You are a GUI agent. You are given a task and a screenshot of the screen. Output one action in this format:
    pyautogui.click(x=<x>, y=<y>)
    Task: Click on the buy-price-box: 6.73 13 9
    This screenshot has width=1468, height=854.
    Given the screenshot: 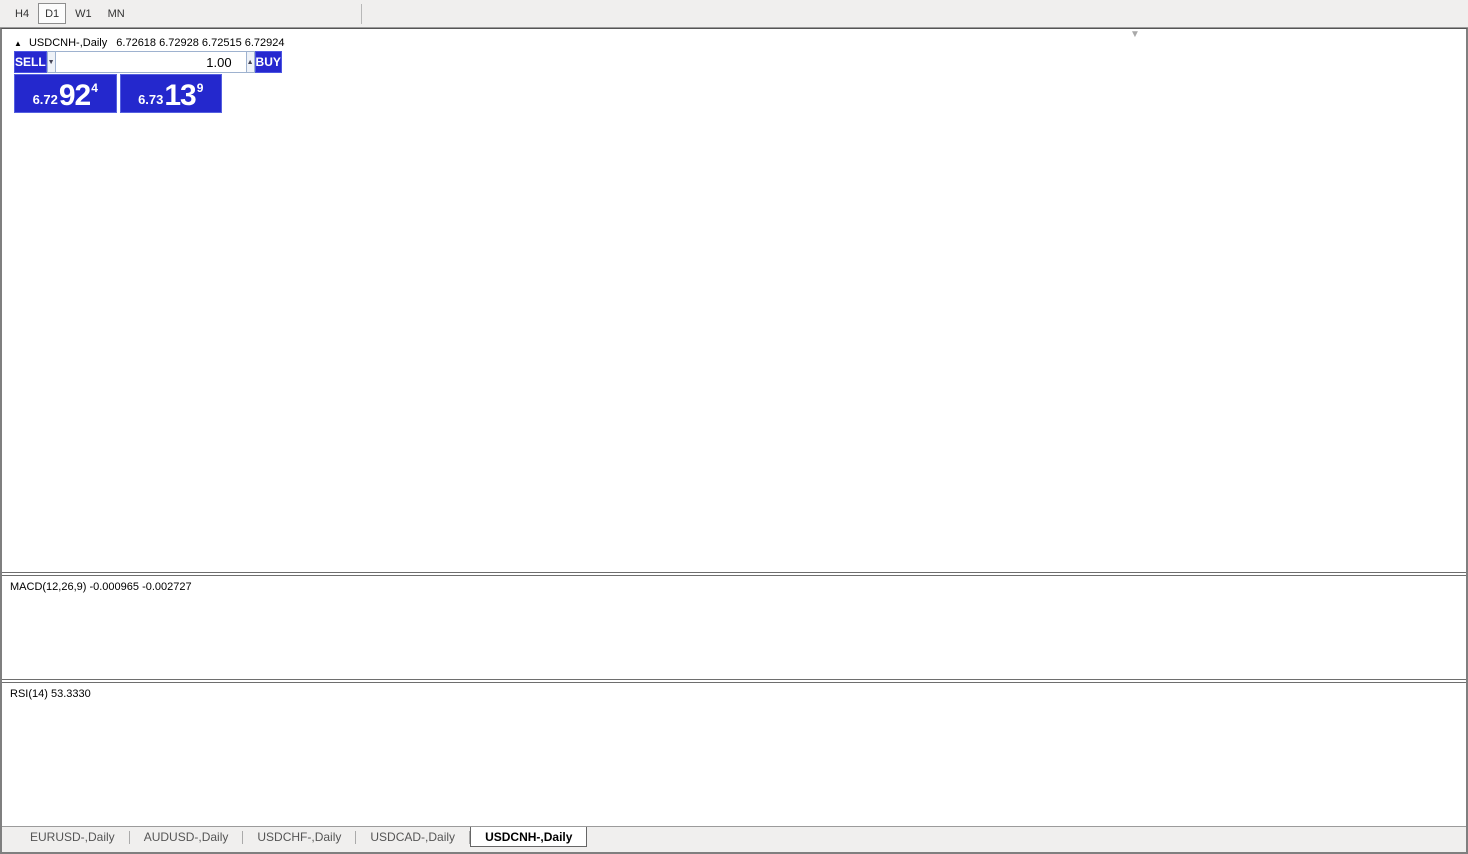 What is the action you would take?
    pyautogui.click(x=170, y=93)
    